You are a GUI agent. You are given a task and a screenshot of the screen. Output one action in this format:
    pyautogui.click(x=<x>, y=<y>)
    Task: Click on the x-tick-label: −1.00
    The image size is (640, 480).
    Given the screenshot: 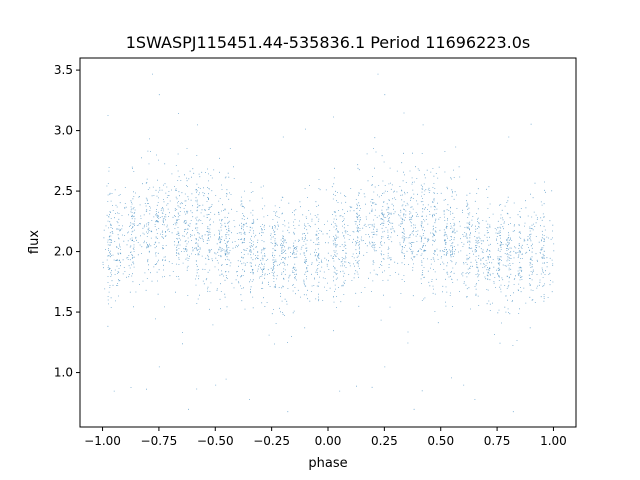 What is the action you would take?
    pyautogui.click(x=102, y=441)
    